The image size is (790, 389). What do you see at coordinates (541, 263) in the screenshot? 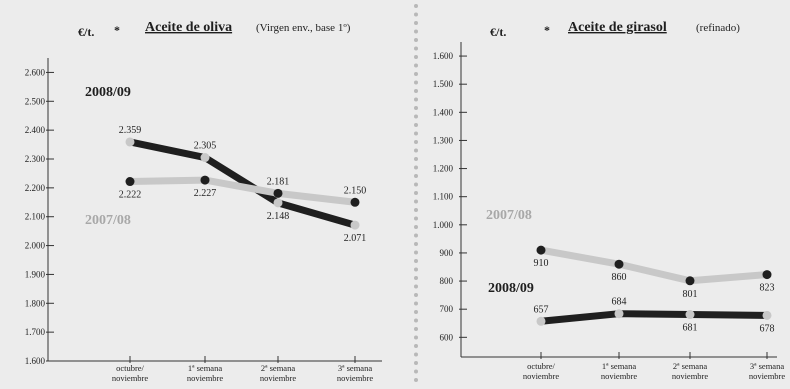
I see `sunflower-data-label: 910` at bounding box center [541, 263].